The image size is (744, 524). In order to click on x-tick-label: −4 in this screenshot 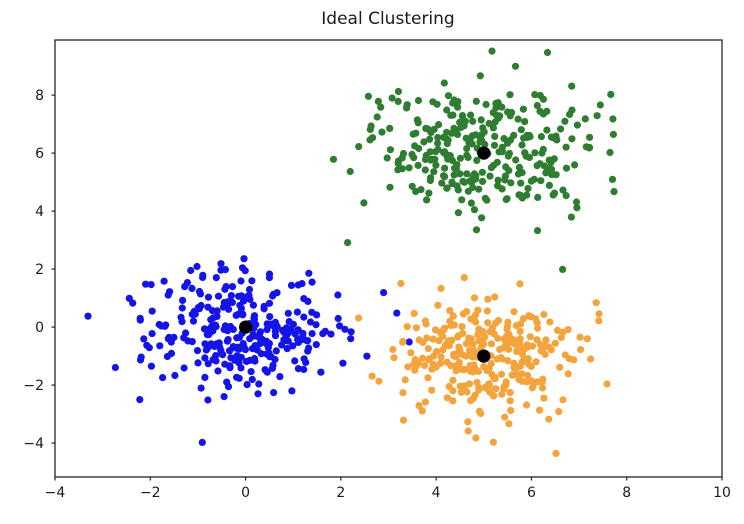, I will do `click(55, 493)`.